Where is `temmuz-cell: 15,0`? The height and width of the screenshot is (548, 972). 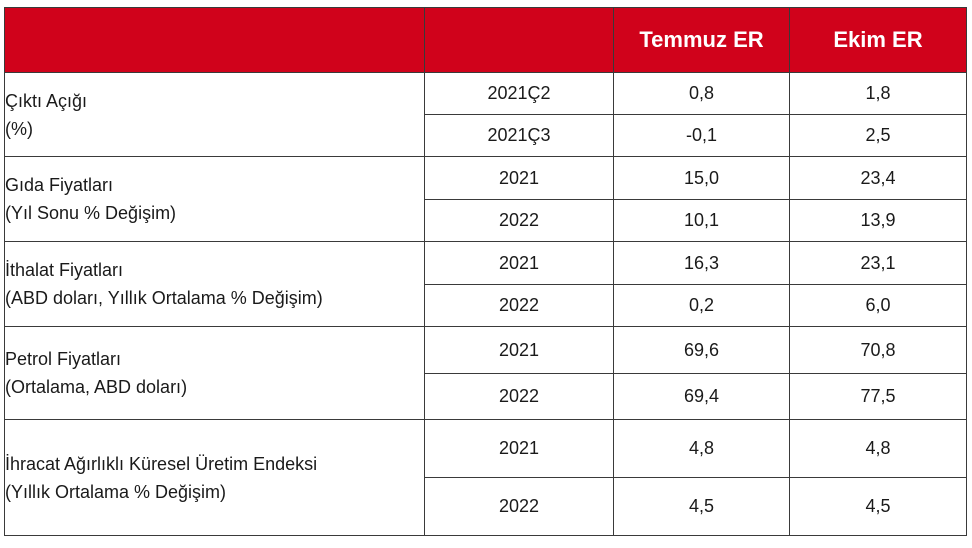
temmuz-cell: 15,0 is located at coordinates (701, 178).